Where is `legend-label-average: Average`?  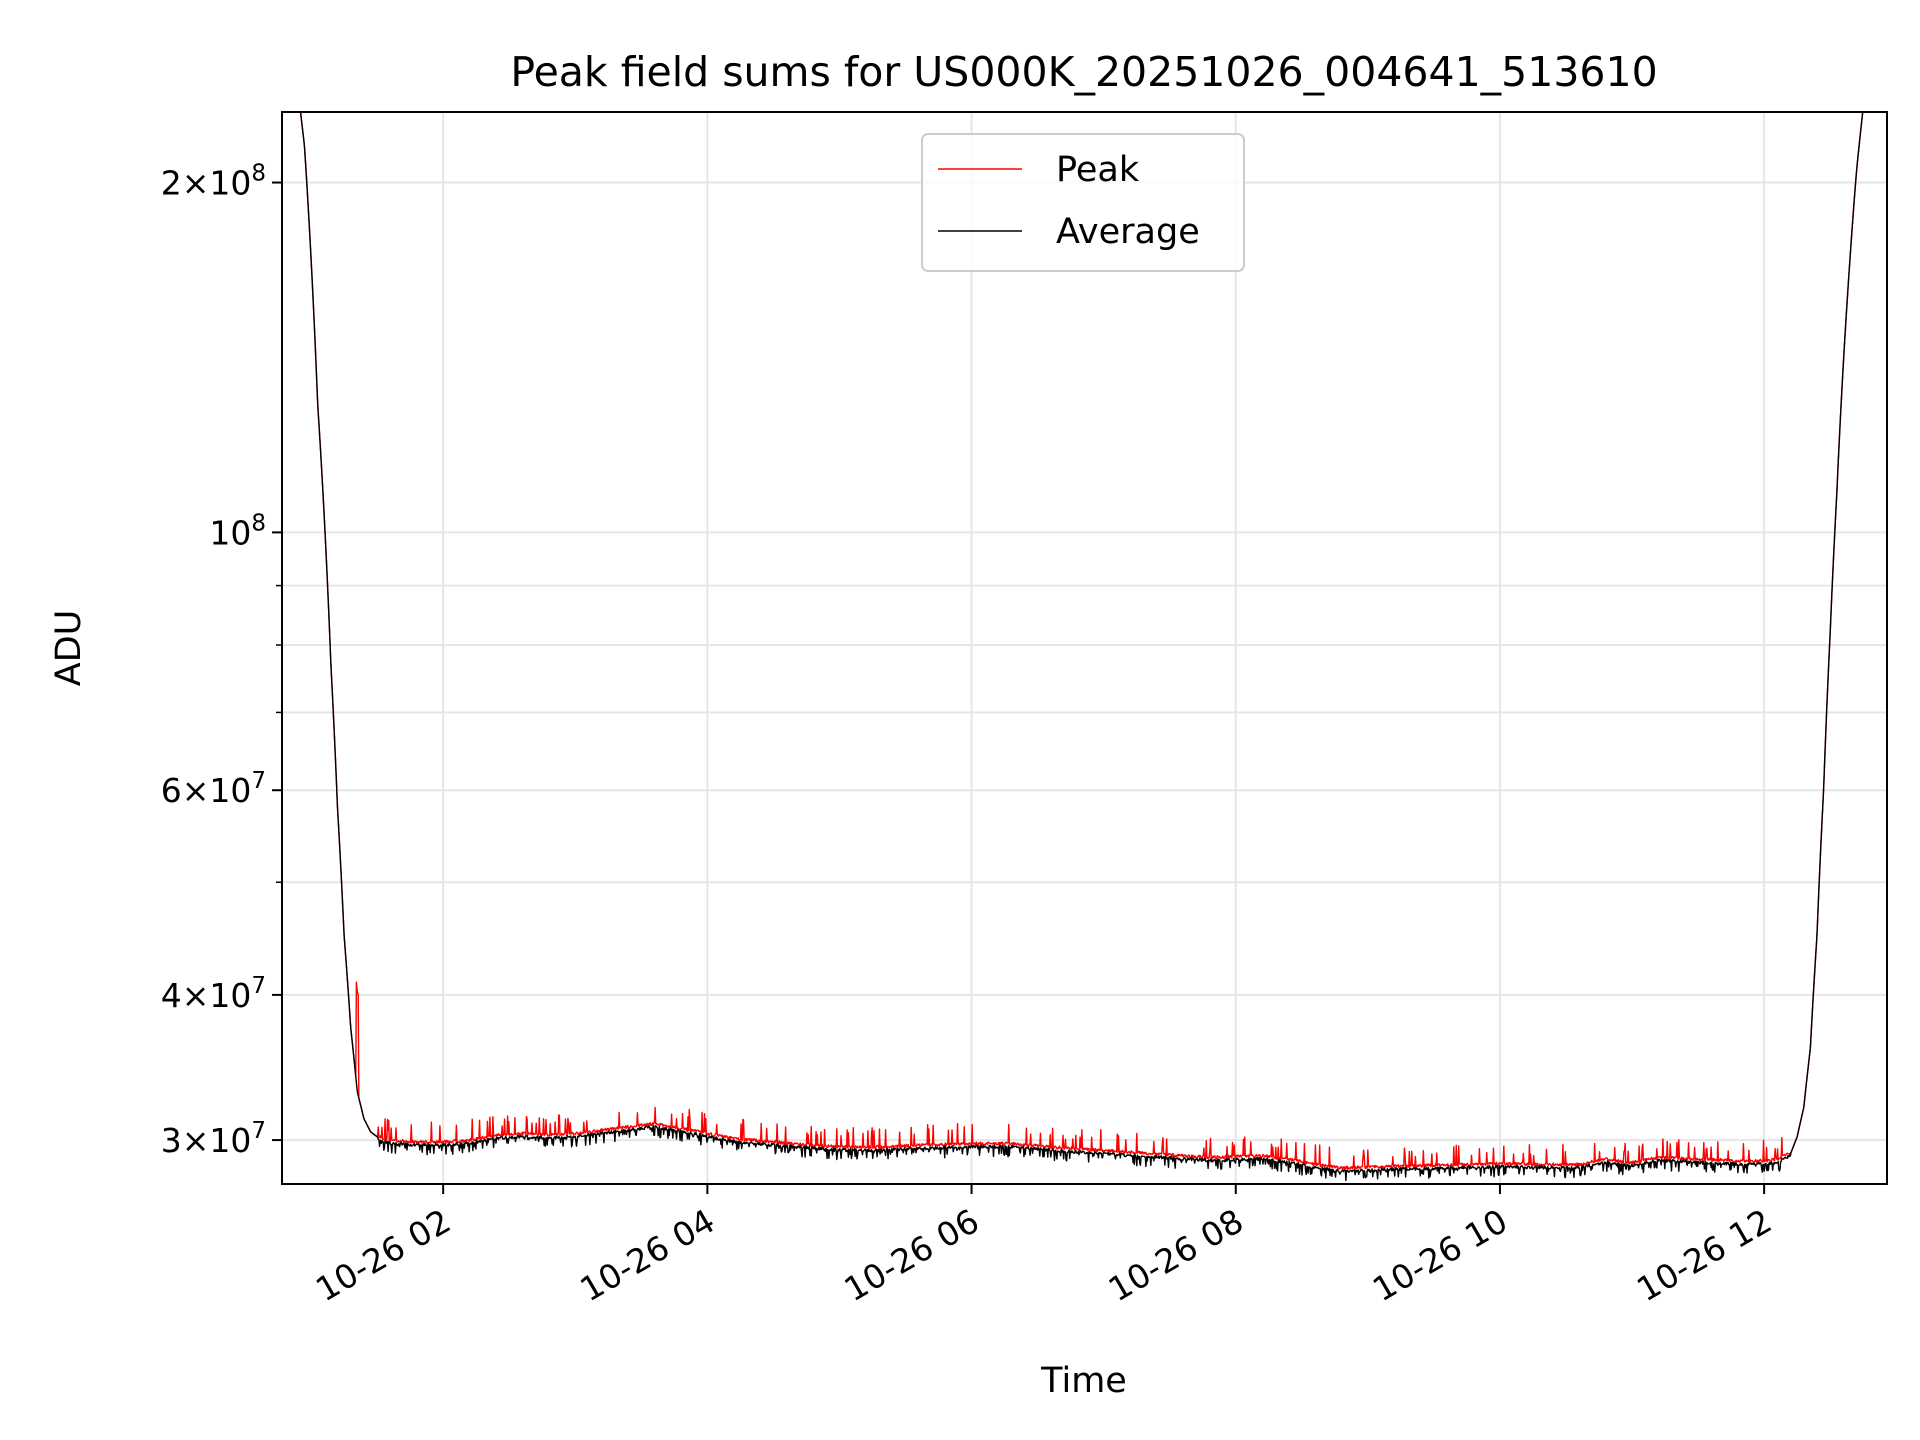
legend-label-average: Average is located at coordinates (1128, 232).